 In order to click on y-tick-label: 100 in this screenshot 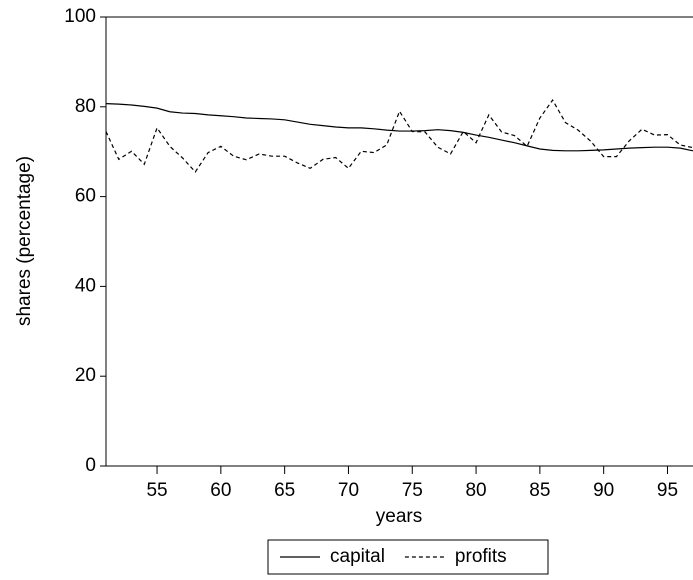, I will do `click(80, 16)`.